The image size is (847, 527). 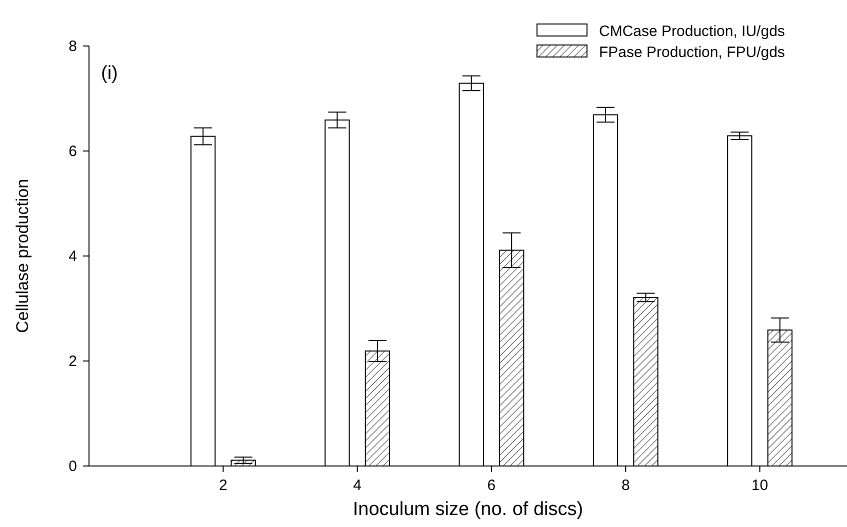 I want to click on y-tick-label: 4, so click(x=72, y=256).